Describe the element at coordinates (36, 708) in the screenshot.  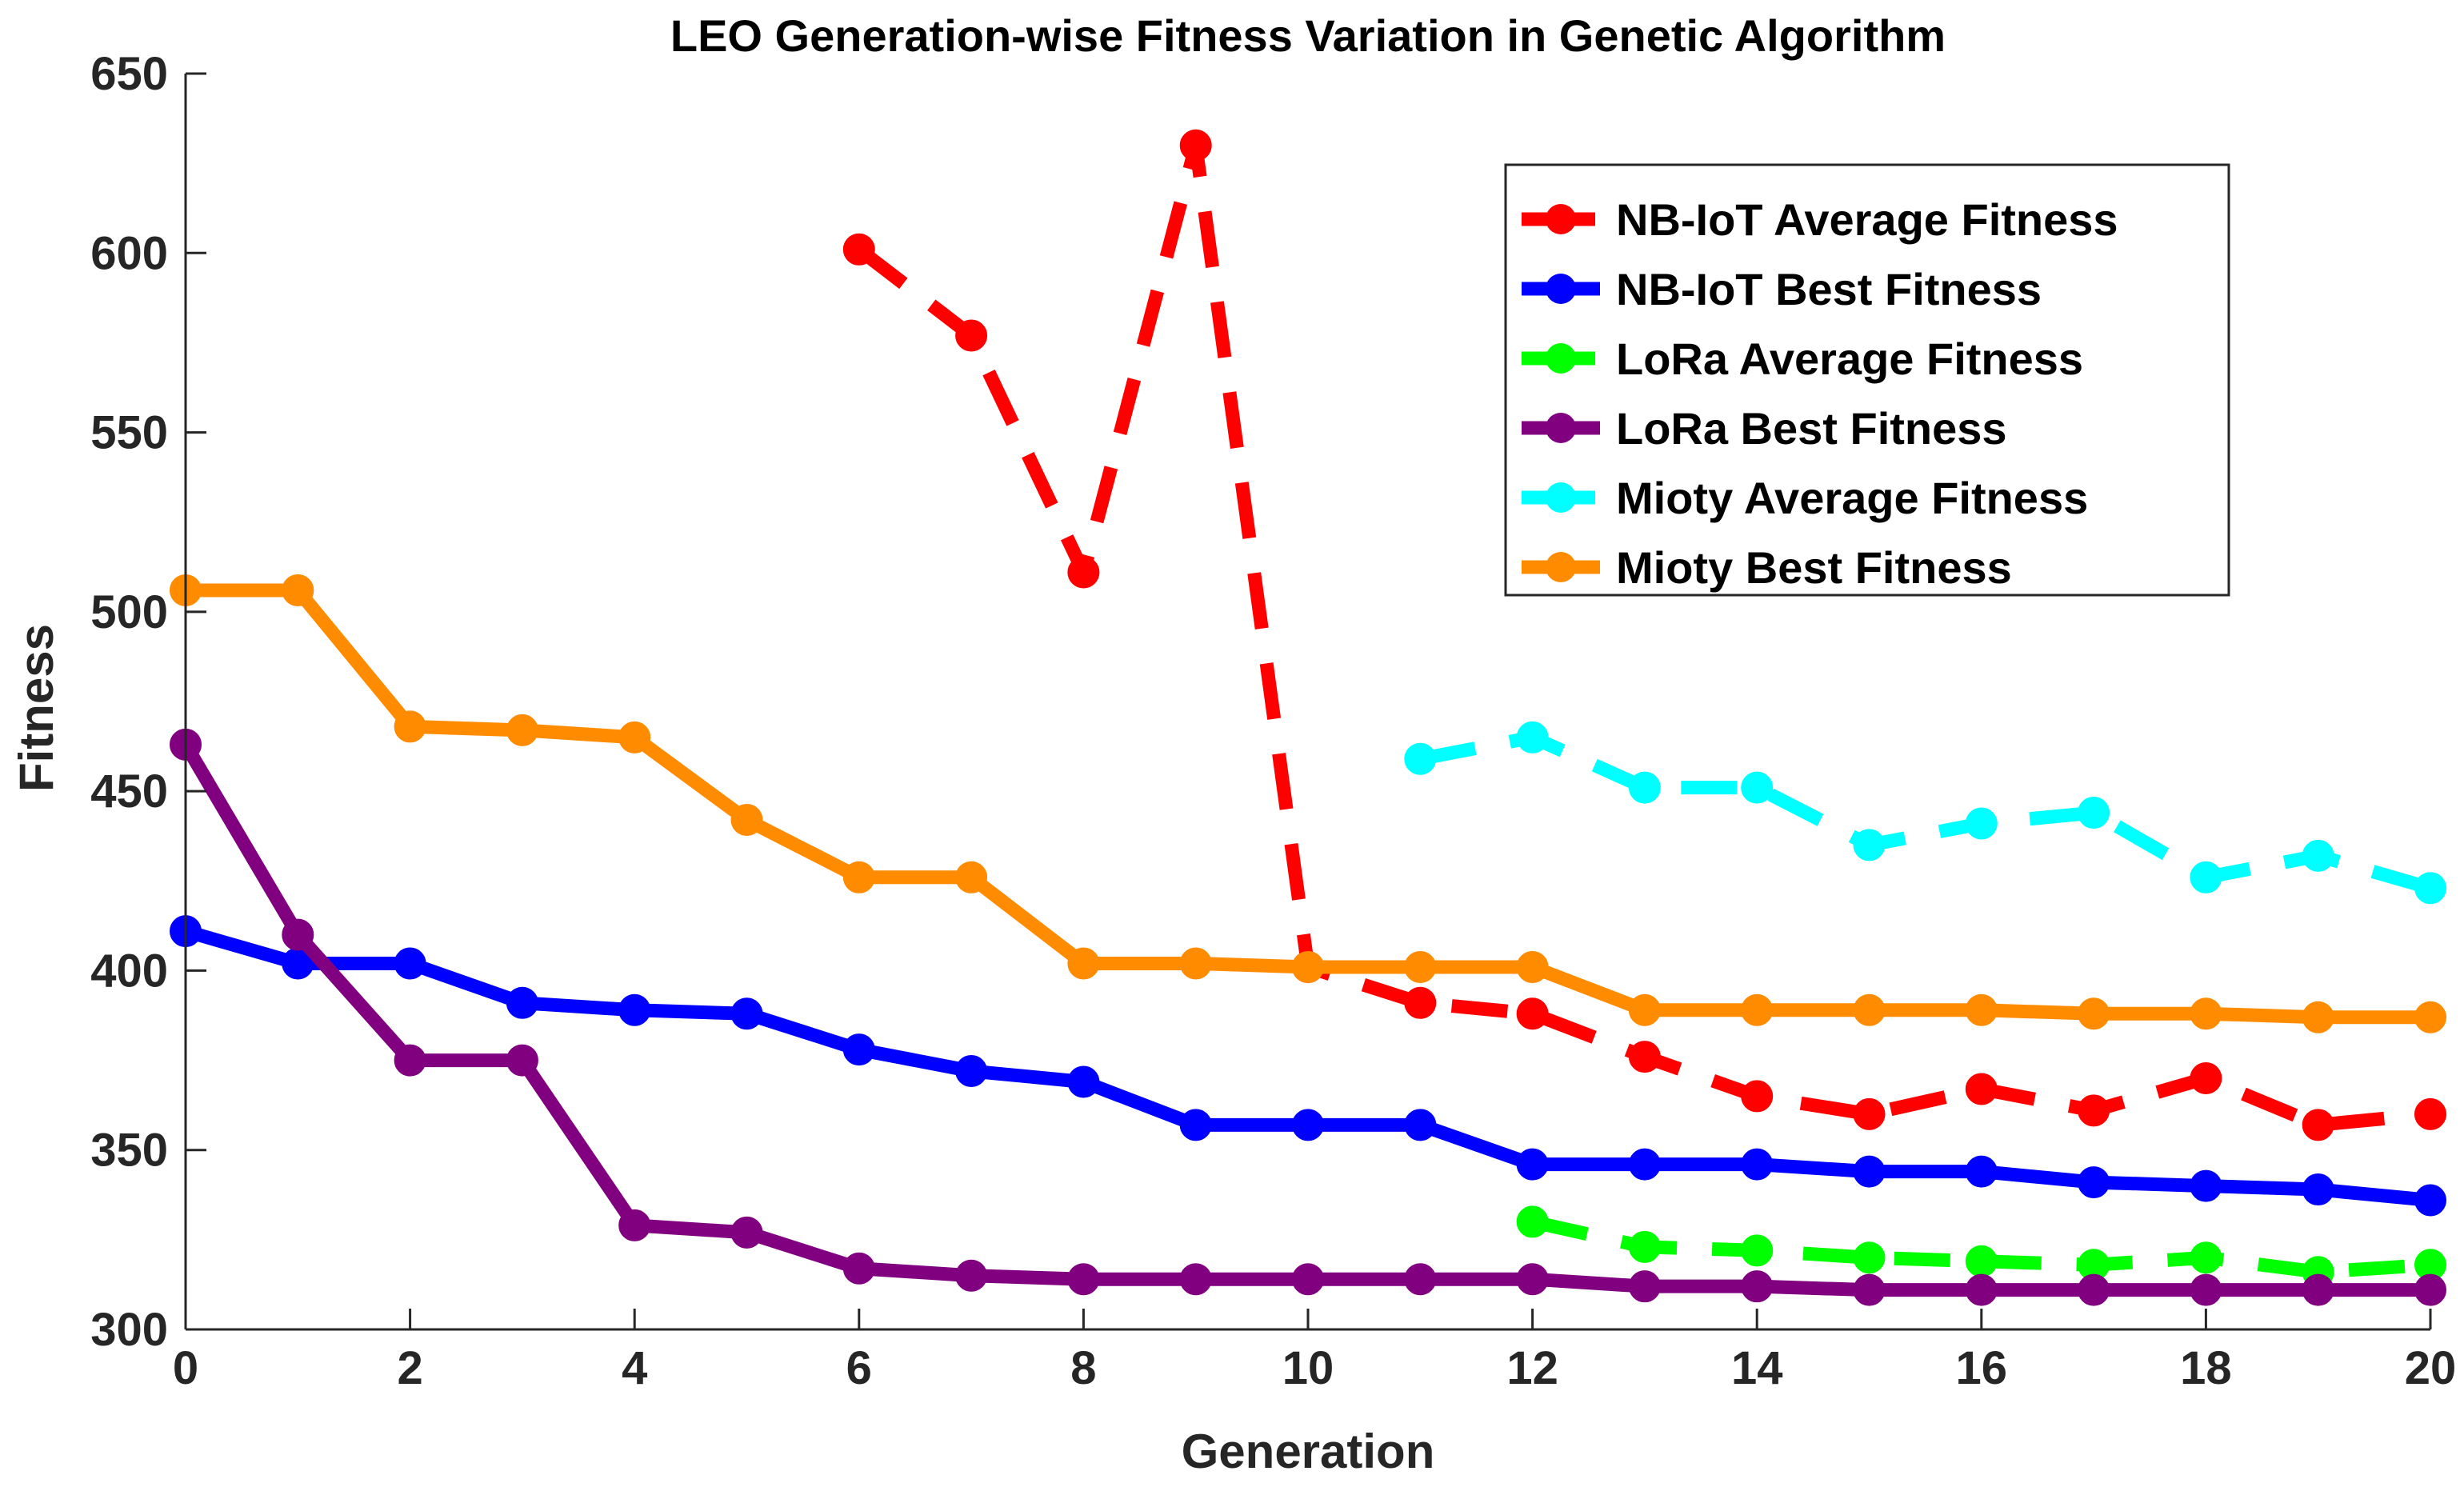
I see `y-axis-label: Fitness` at that location.